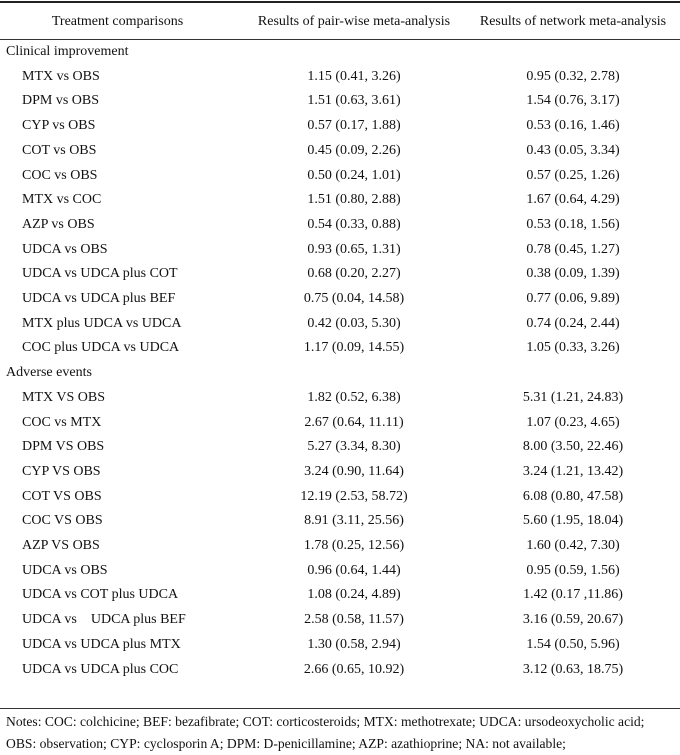  What do you see at coordinates (573, 595) in the screenshot?
I see `network-result-cell: 1.42 (0.17 ,11.86)` at bounding box center [573, 595].